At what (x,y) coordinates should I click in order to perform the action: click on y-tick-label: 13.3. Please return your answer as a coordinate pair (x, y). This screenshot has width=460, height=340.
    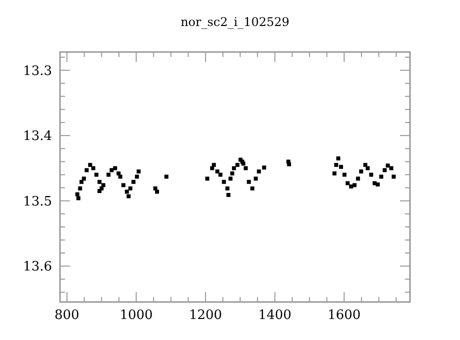
    Looking at the image, I should click on (37, 71).